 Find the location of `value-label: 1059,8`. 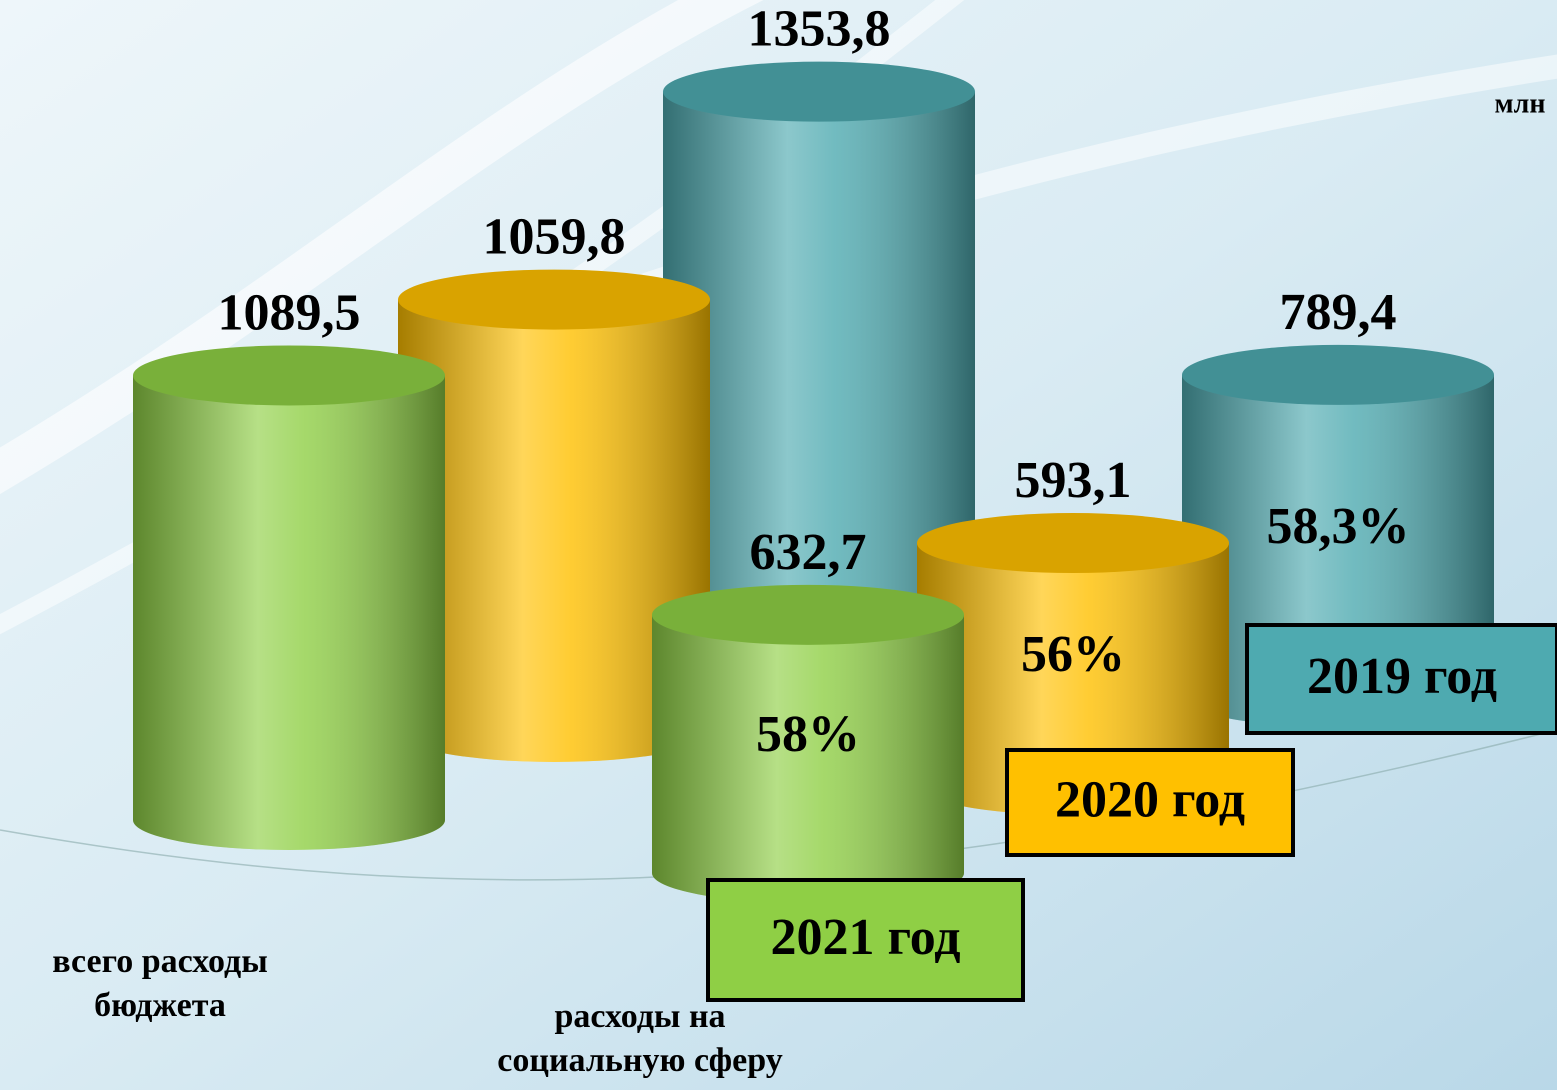

value-label: 1059,8 is located at coordinates (554, 237).